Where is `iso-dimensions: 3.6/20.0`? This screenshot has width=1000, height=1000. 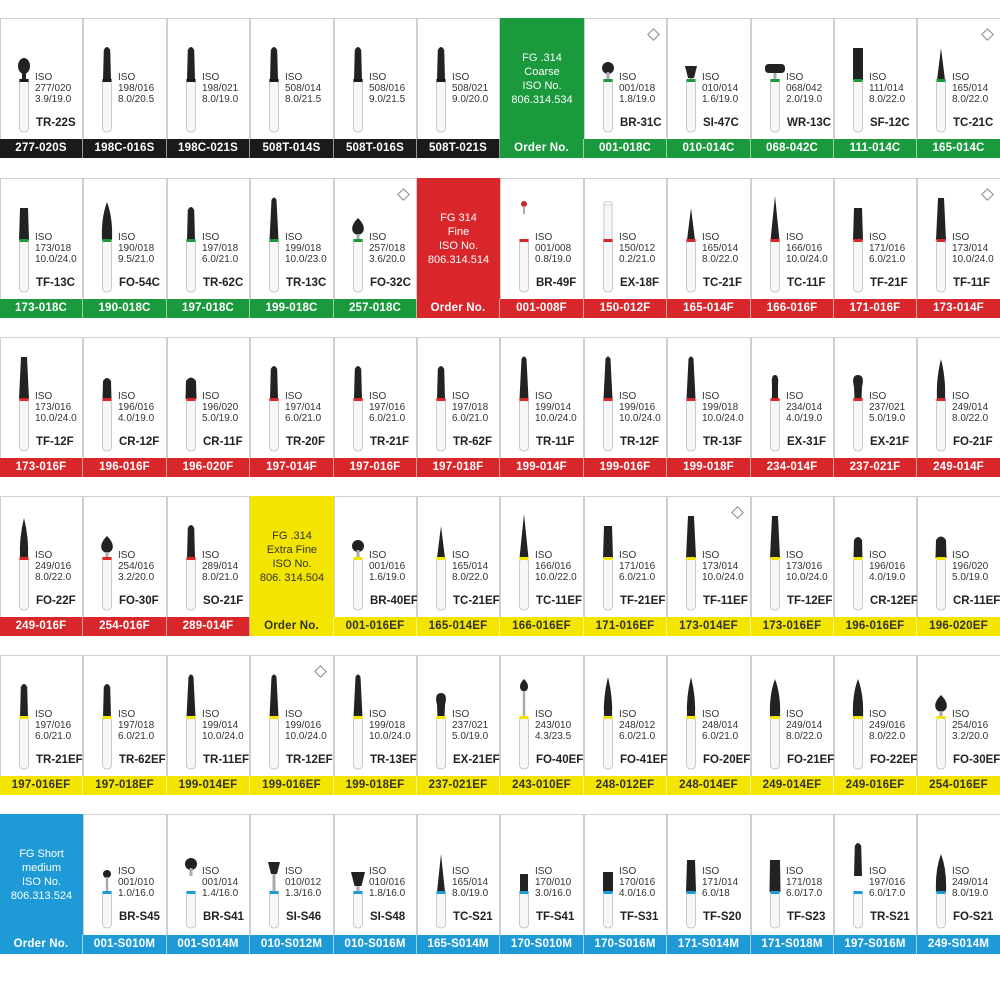
iso-dimensions: 3.6/20.0 is located at coordinates (387, 259).